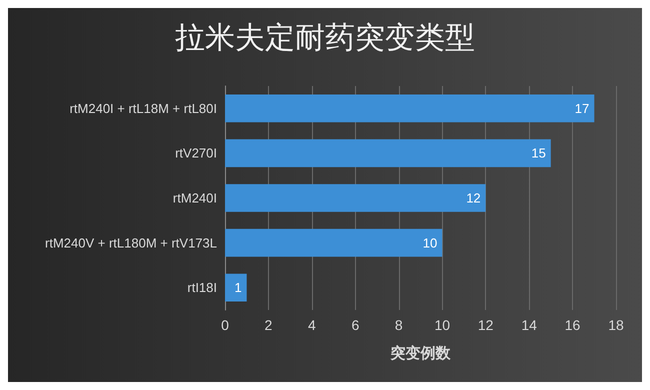 Image resolution: width=650 pixels, height=390 pixels. I want to click on x-tick-label: 12, so click(486, 325).